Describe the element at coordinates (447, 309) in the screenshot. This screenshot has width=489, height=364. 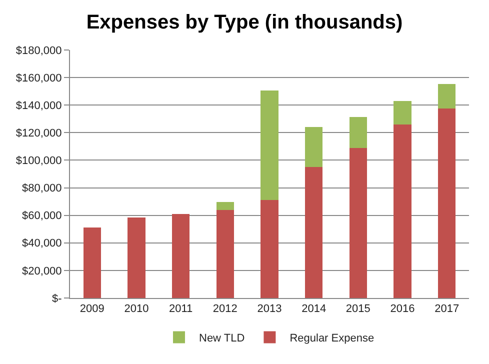
I see `x-tick-label: 2017` at that location.